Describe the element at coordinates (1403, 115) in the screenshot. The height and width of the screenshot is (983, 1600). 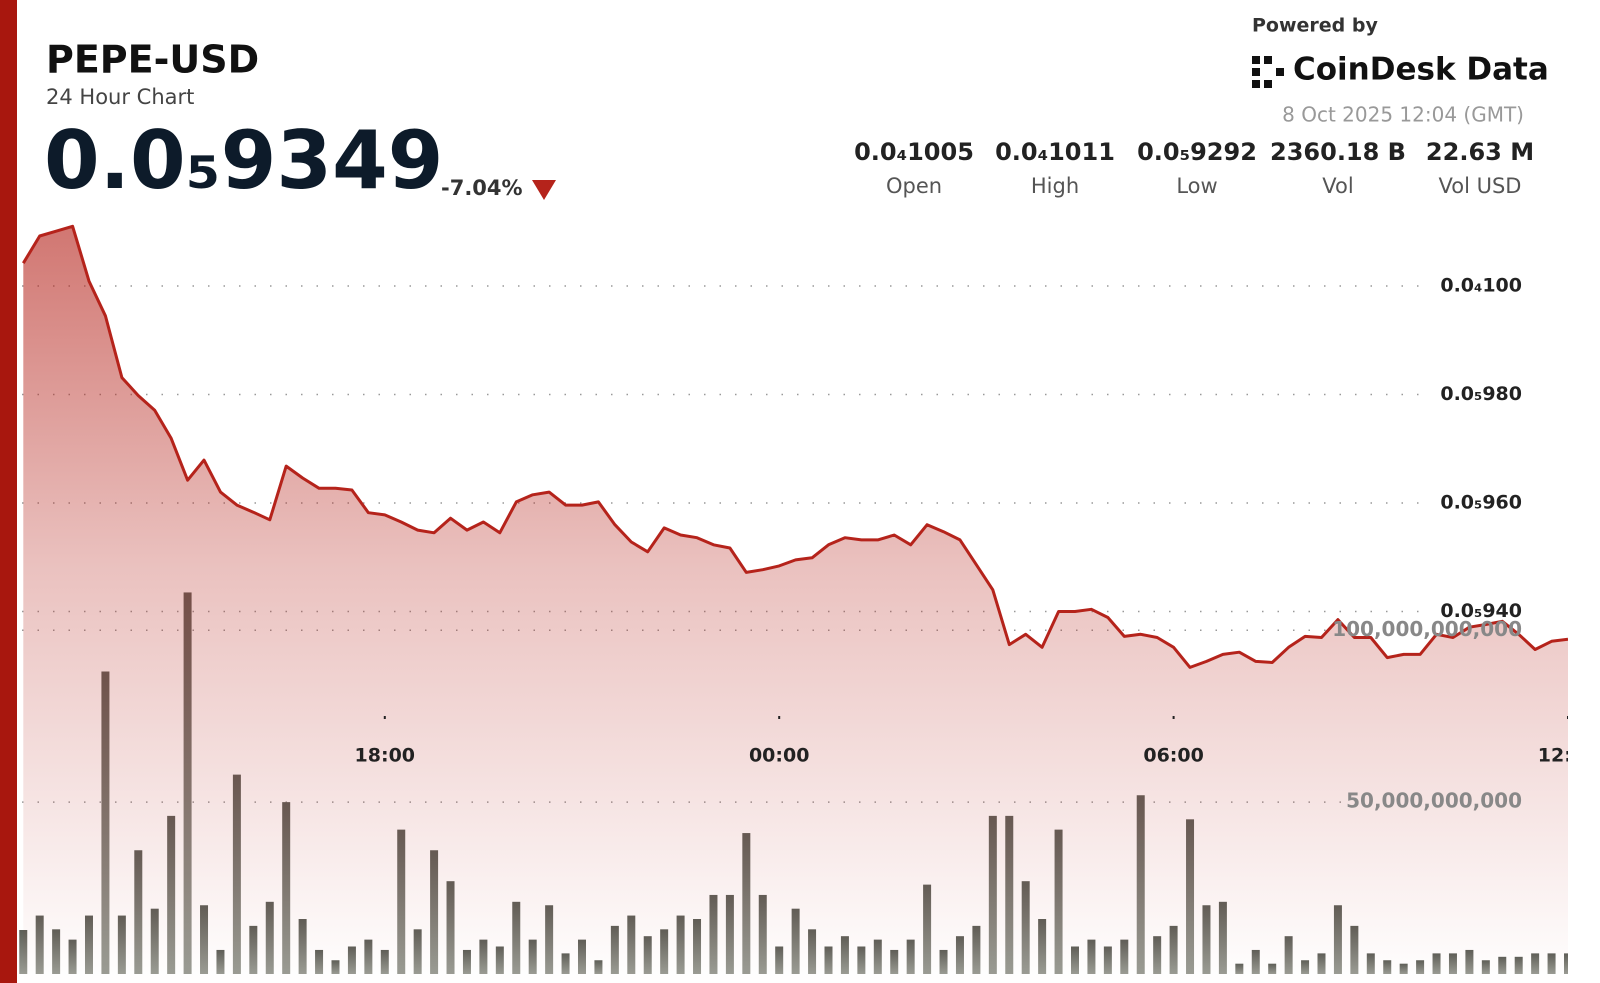
I see `timestamp: 8 Oct 2025 12:04 (GMT)` at that location.